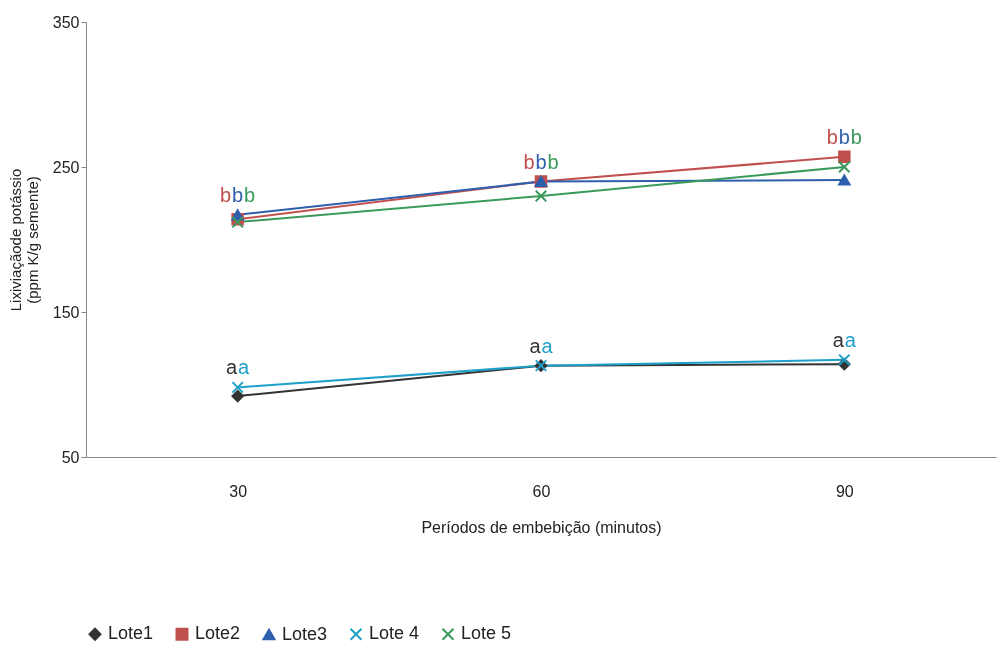  I want to click on y-tick-label: 350, so click(66, 22).